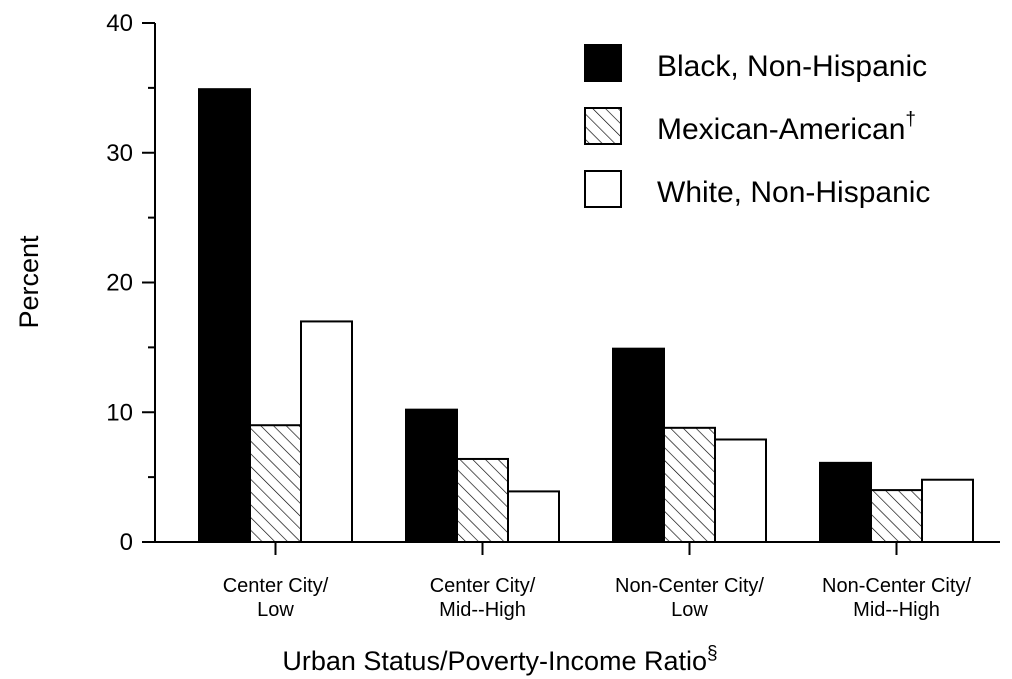  Describe the element at coordinates (276, 598) in the screenshot. I see `x-tick-label: Center City/Low` at that location.